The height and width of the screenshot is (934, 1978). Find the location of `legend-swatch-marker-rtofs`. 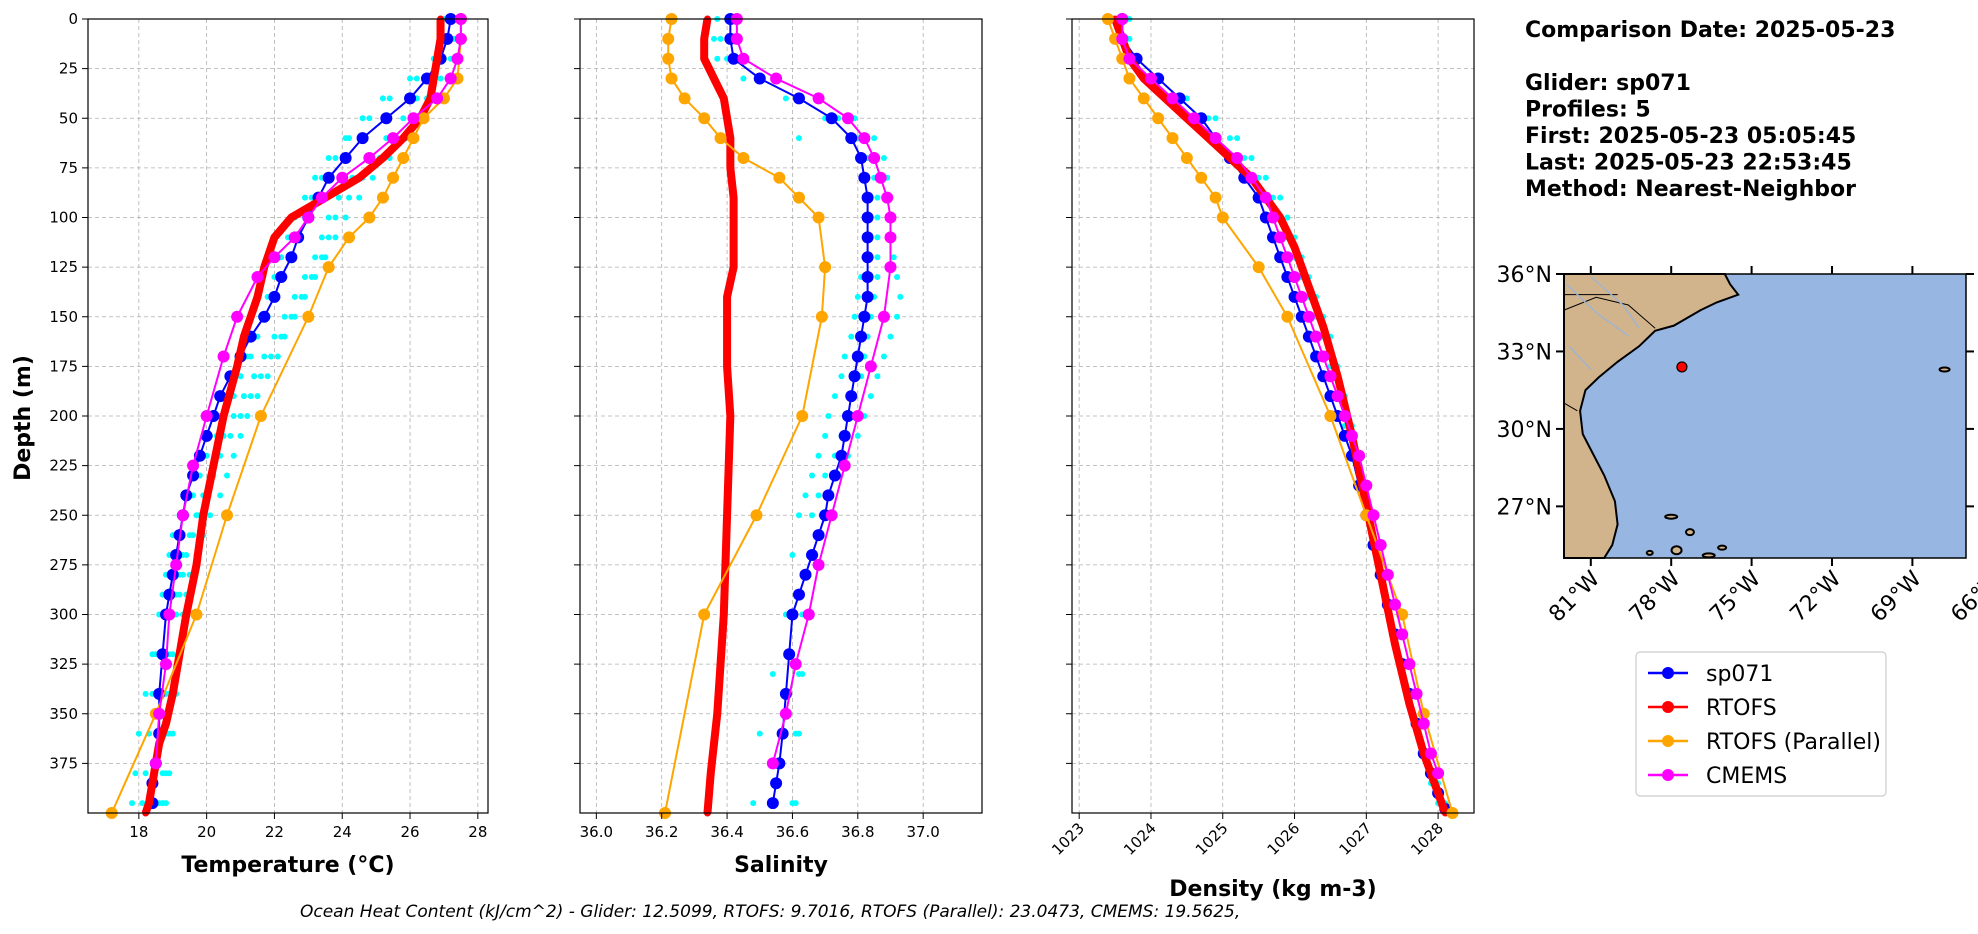

legend-swatch-marker-rtofs is located at coordinates (1668, 707).